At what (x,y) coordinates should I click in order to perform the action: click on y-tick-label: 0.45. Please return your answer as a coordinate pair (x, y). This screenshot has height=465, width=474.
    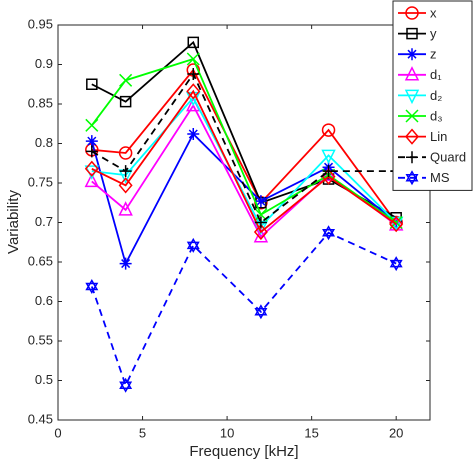
    Looking at the image, I should click on (40, 418).